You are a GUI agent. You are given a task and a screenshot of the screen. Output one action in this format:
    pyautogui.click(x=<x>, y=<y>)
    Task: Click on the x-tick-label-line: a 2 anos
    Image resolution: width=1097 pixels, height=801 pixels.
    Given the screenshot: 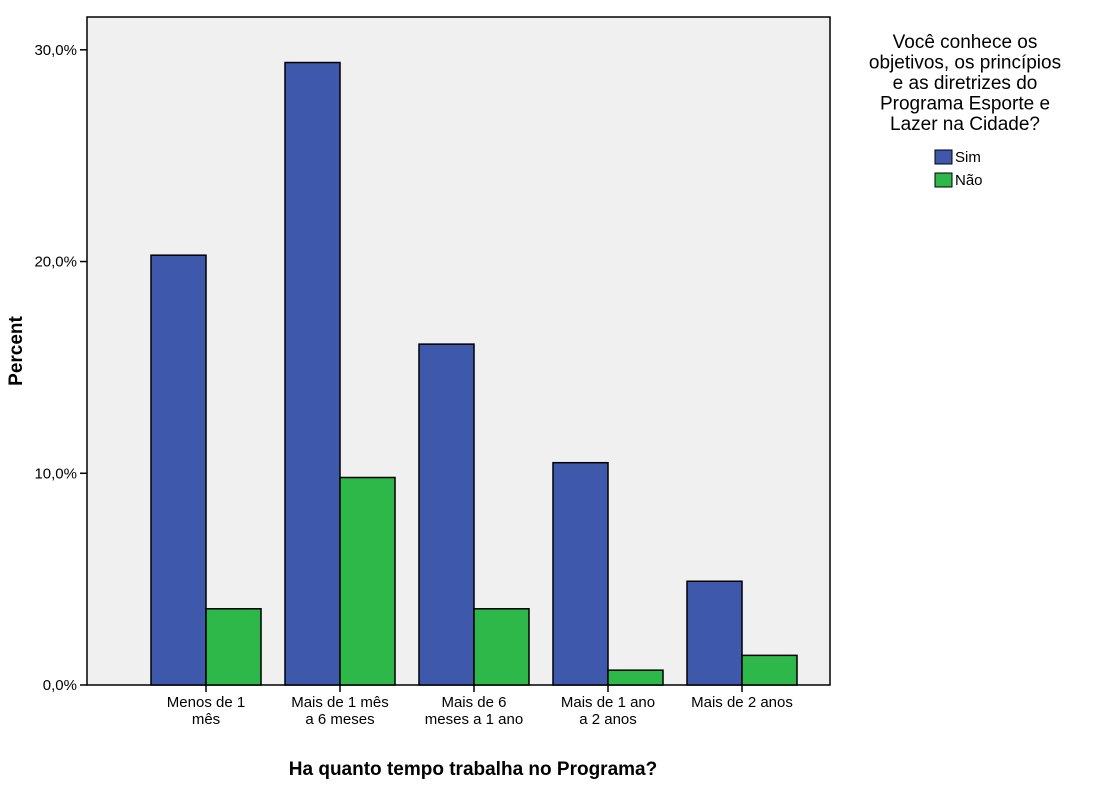 What is the action you would take?
    pyautogui.click(x=608, y=719)
    